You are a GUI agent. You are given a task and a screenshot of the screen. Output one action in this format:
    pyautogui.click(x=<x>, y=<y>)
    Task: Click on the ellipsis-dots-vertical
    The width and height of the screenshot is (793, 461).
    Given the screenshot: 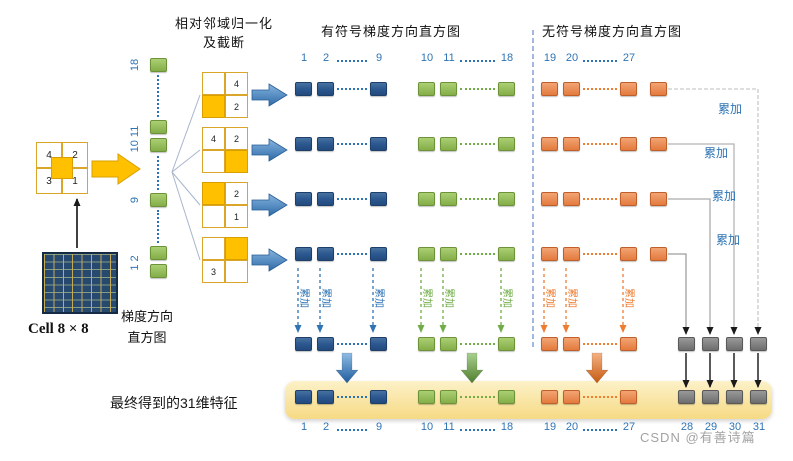 What is the action you would take?
    pyautogui.click(x=158, y=226)
    